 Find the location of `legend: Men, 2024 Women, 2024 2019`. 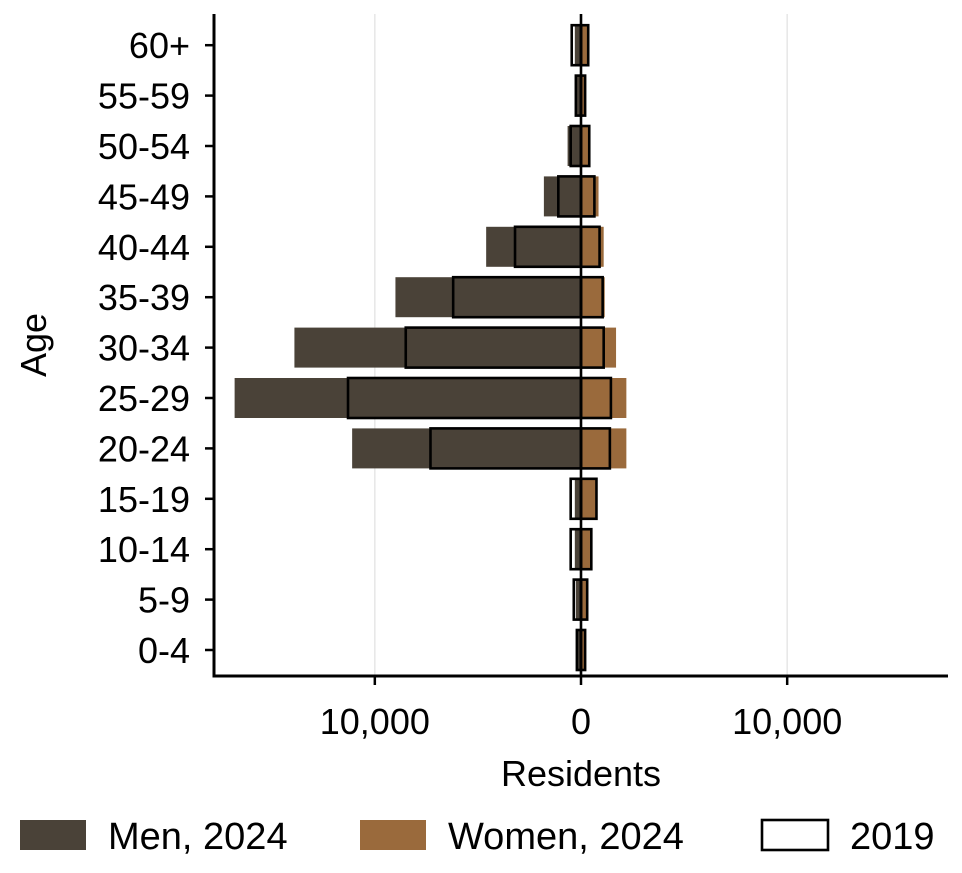

legend: Men, 2024 Women, 2024 2019 is located at coordinates (477, 837).